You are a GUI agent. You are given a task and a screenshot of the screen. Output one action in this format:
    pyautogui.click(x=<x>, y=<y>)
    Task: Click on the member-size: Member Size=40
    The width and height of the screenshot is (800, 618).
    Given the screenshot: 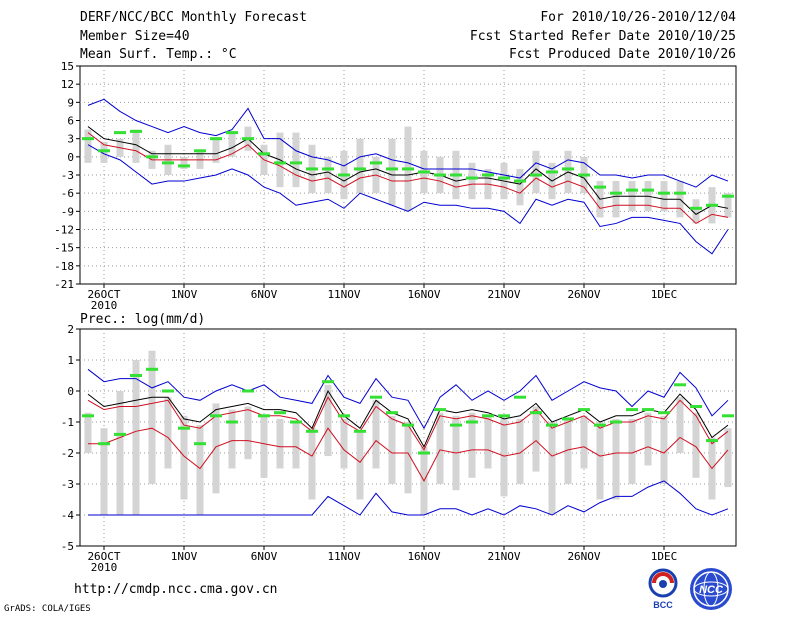 What is the action you would take?
    pyautogui.click(x=135, y=36)
    